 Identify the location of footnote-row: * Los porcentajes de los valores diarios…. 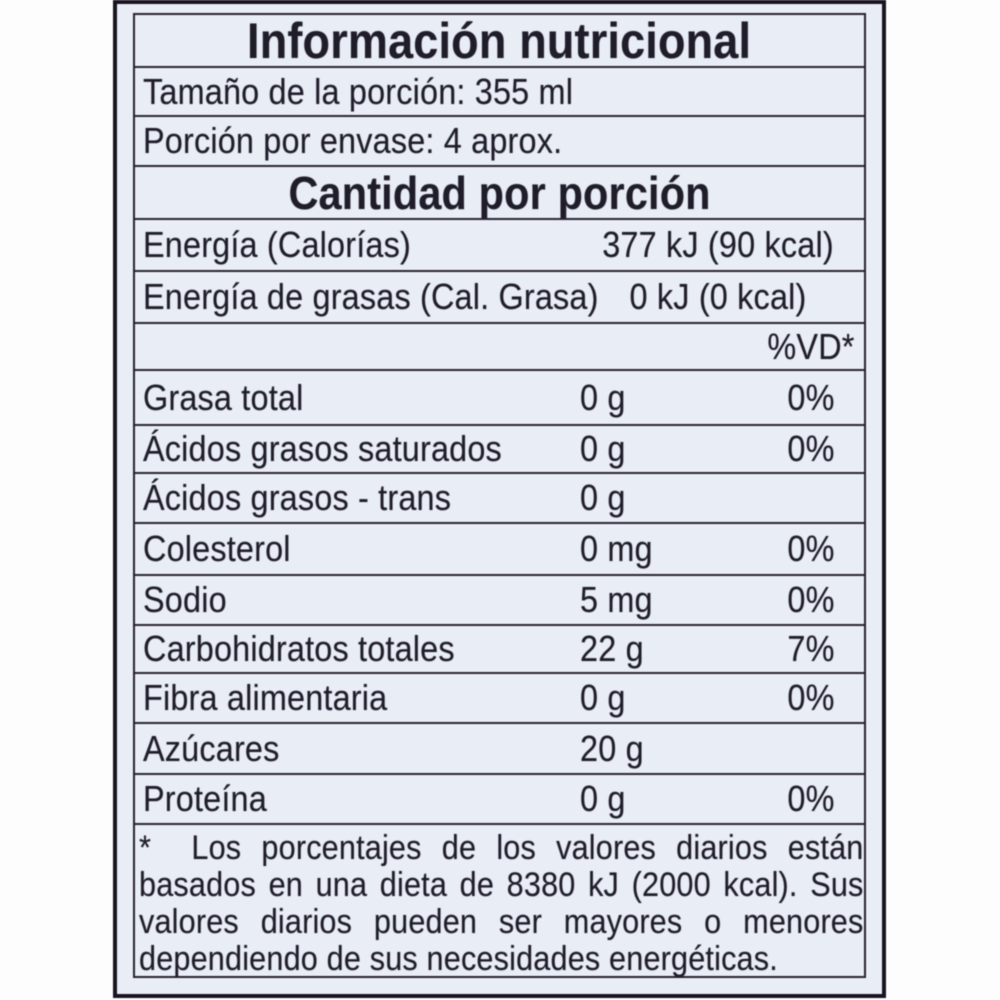
(499, 900).